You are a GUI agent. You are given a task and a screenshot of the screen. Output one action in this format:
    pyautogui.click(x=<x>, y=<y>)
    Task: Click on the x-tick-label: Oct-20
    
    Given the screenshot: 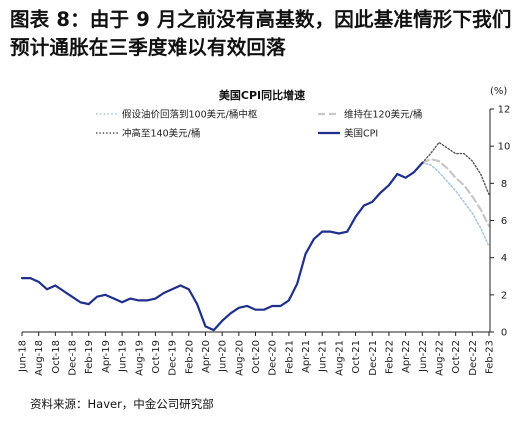 What is the action you would take?
    pyautogui.click(x=256, y=357)
    